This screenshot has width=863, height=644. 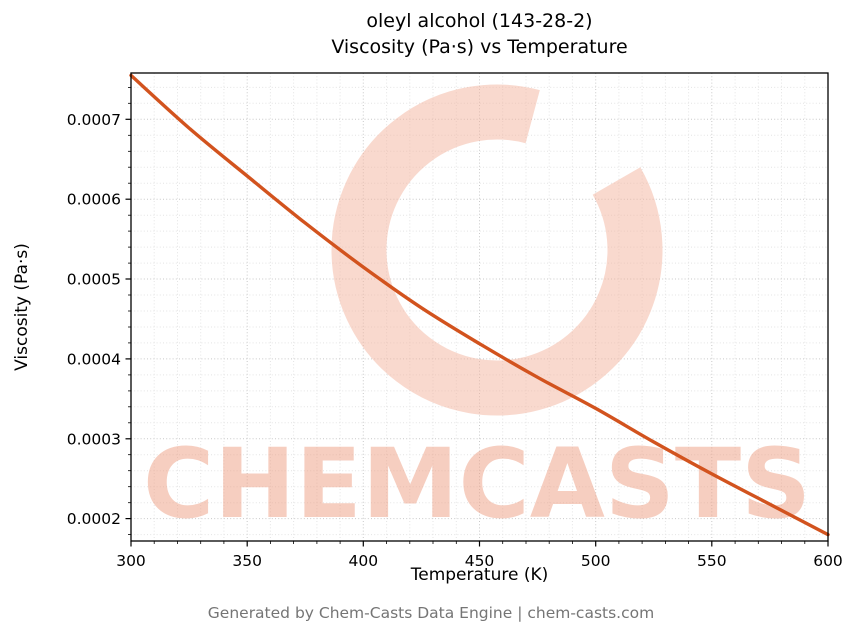 What do you see at coordinates (364, 561) in the screenshot?
I see `x-tick-label: 400` at bounding box center [364, 561].